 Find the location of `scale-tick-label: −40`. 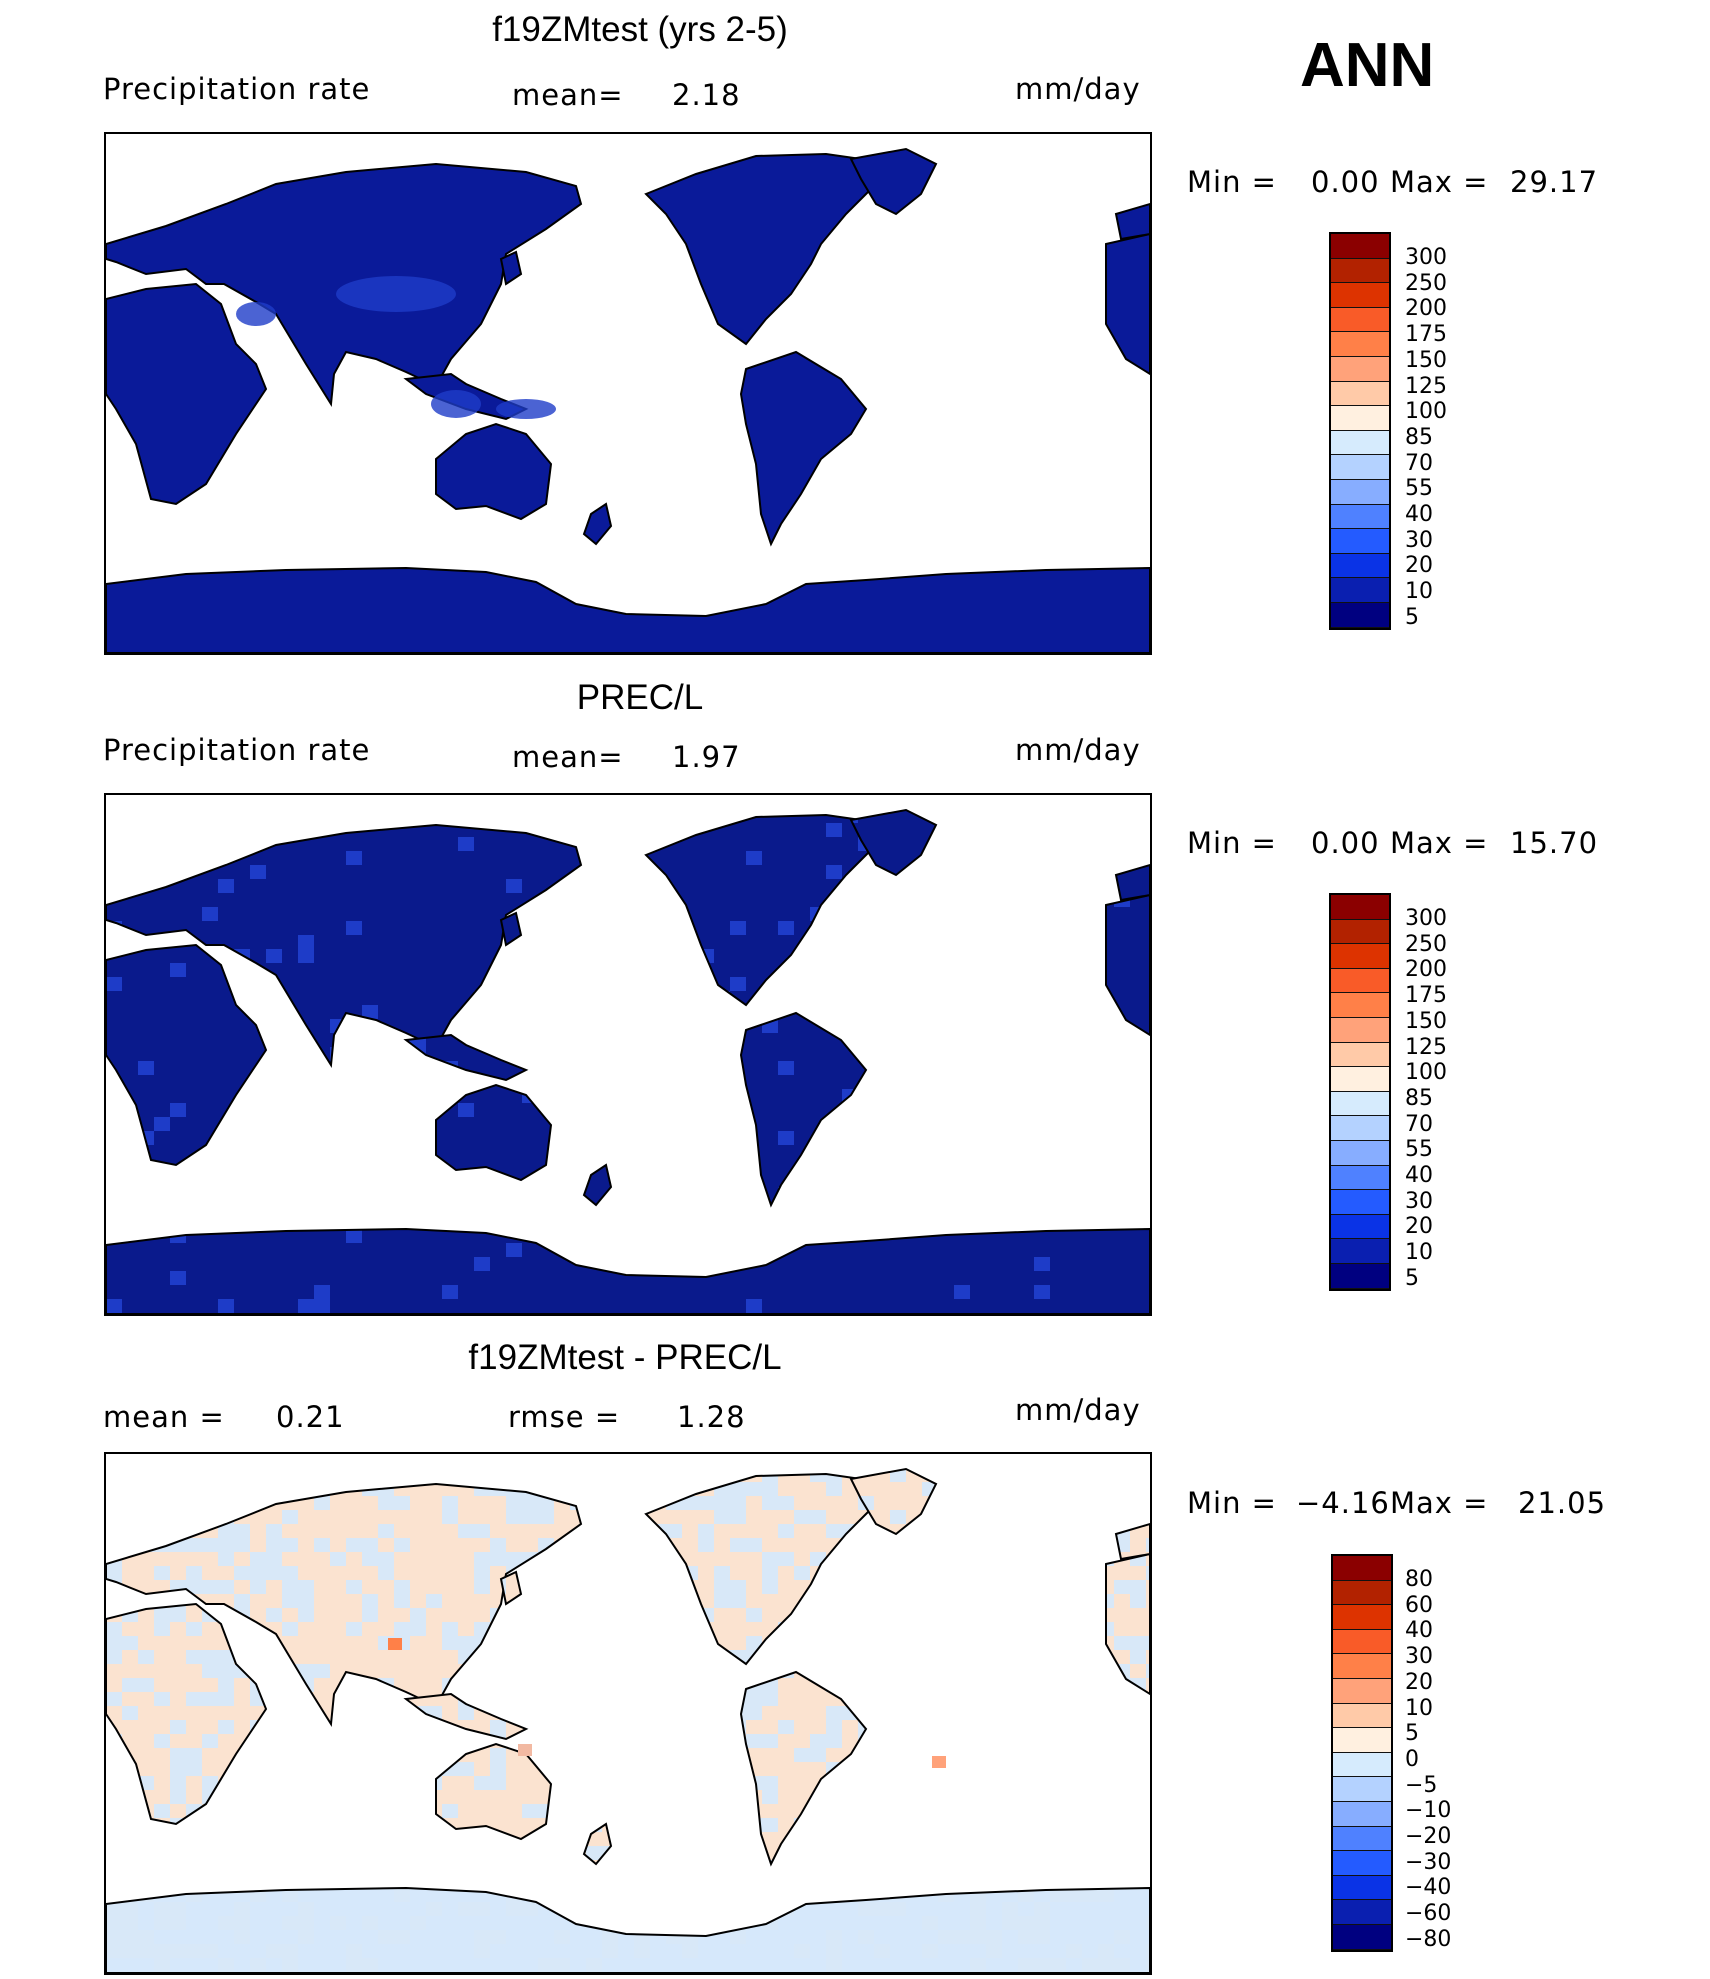

scale-tick-label: −40 is located at coordinates (1428, 1888).